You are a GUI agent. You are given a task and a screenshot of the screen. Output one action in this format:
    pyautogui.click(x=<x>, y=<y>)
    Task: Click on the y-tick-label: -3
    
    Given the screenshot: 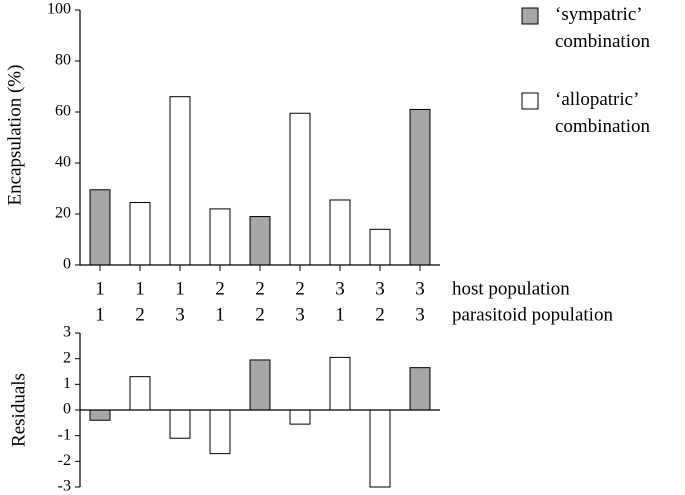 What is the action you would take?
    pyautogui.click(x=64, y=486)
    